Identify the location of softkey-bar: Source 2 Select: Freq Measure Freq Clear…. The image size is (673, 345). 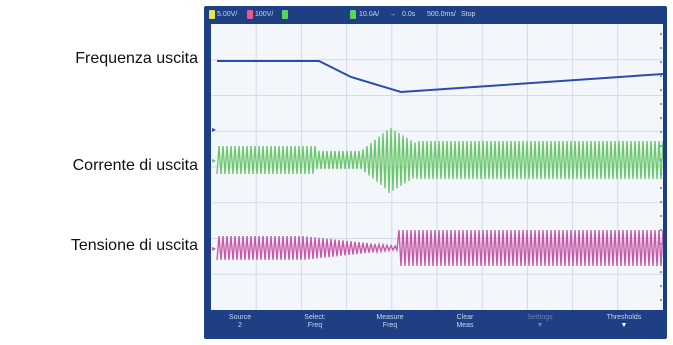
(435, 325).